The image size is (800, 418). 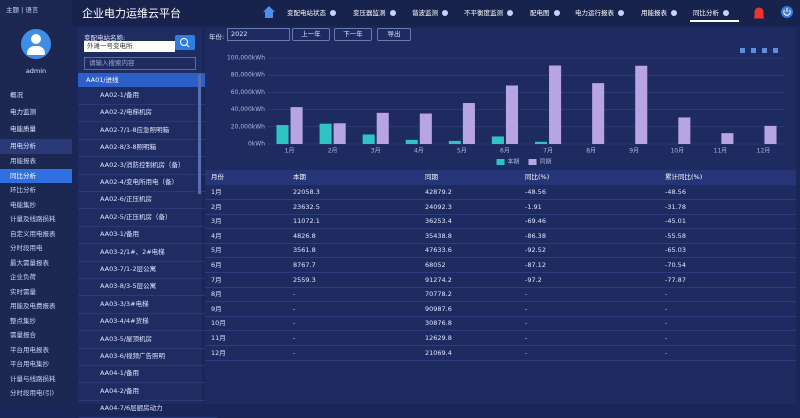 I want to click on table-row: 12月 - 21069.4 - -, so click(x=500, y=353).